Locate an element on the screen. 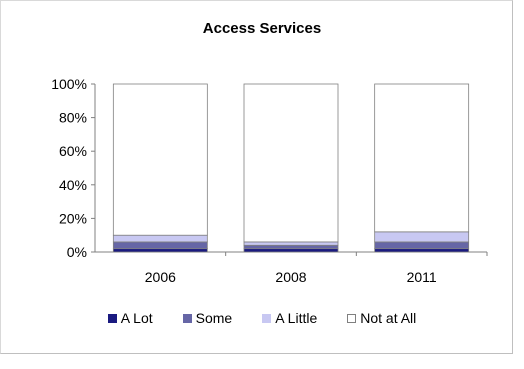  y-tick-label: 80% is located at coordinates (73, 118).